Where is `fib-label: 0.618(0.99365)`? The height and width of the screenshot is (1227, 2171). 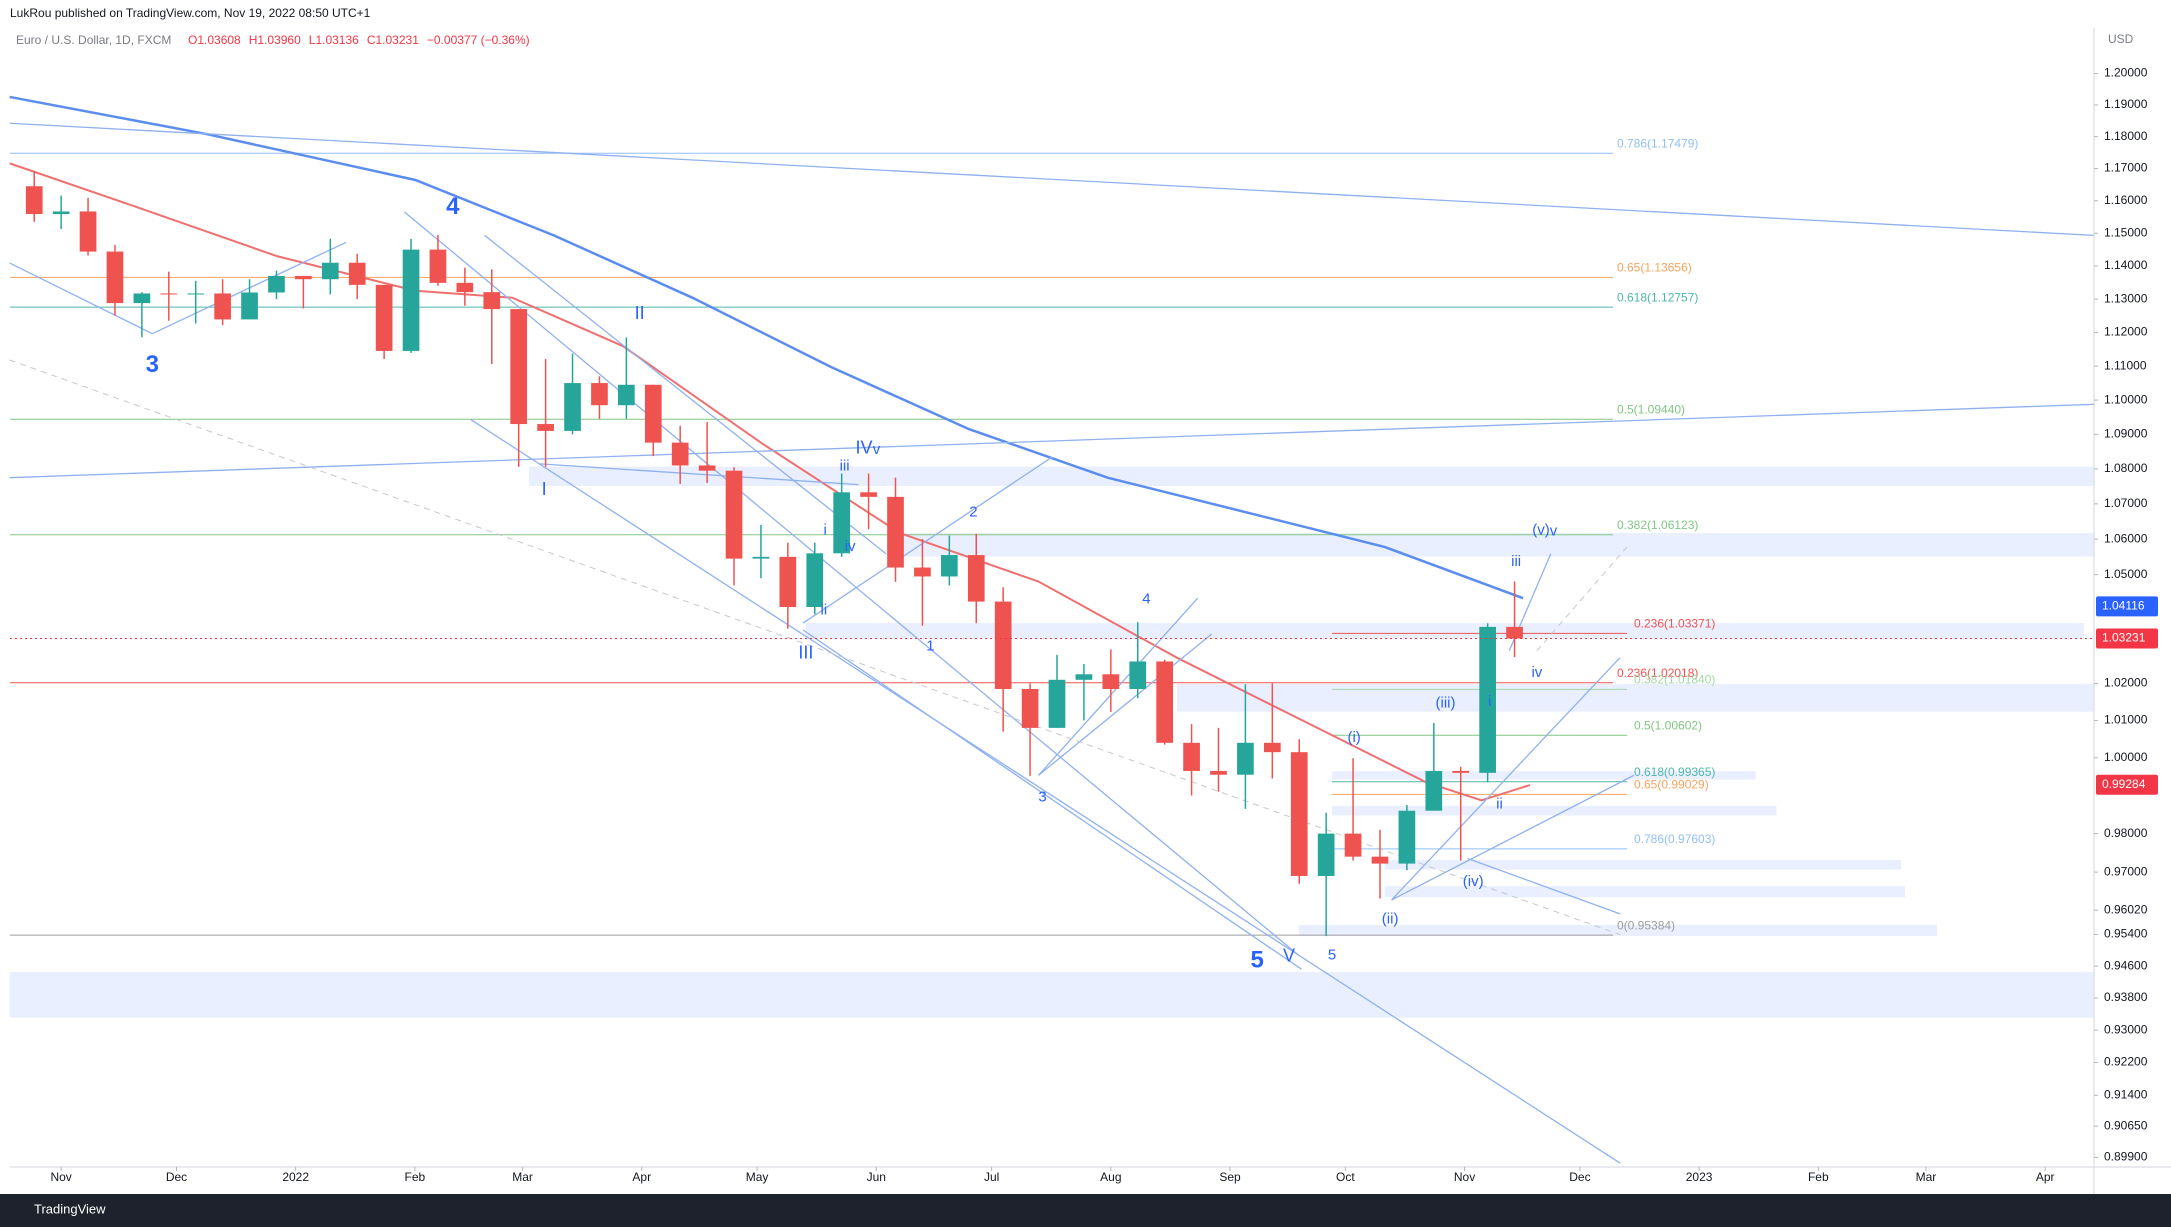 fib-label: 0.618(0.99365) is located at coordinates (1674, 772).